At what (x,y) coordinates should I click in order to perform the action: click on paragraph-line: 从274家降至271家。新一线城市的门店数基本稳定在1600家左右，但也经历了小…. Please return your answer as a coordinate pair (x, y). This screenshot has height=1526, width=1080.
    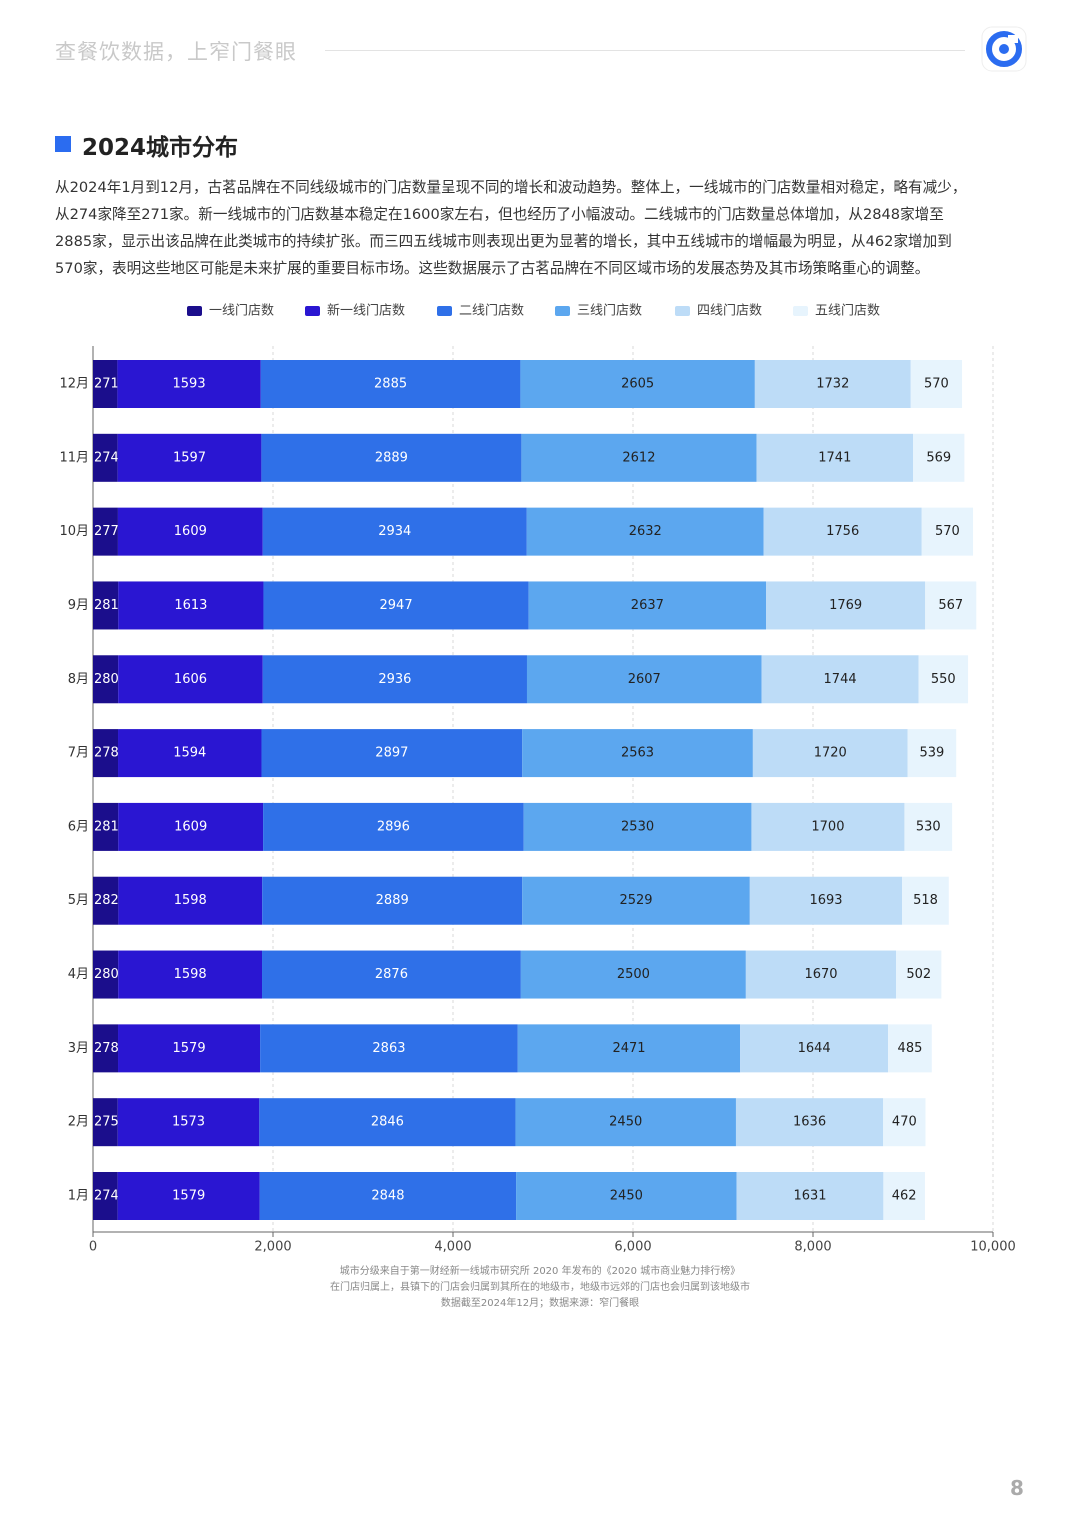
    Looking at the image, I should click on (499, 214).